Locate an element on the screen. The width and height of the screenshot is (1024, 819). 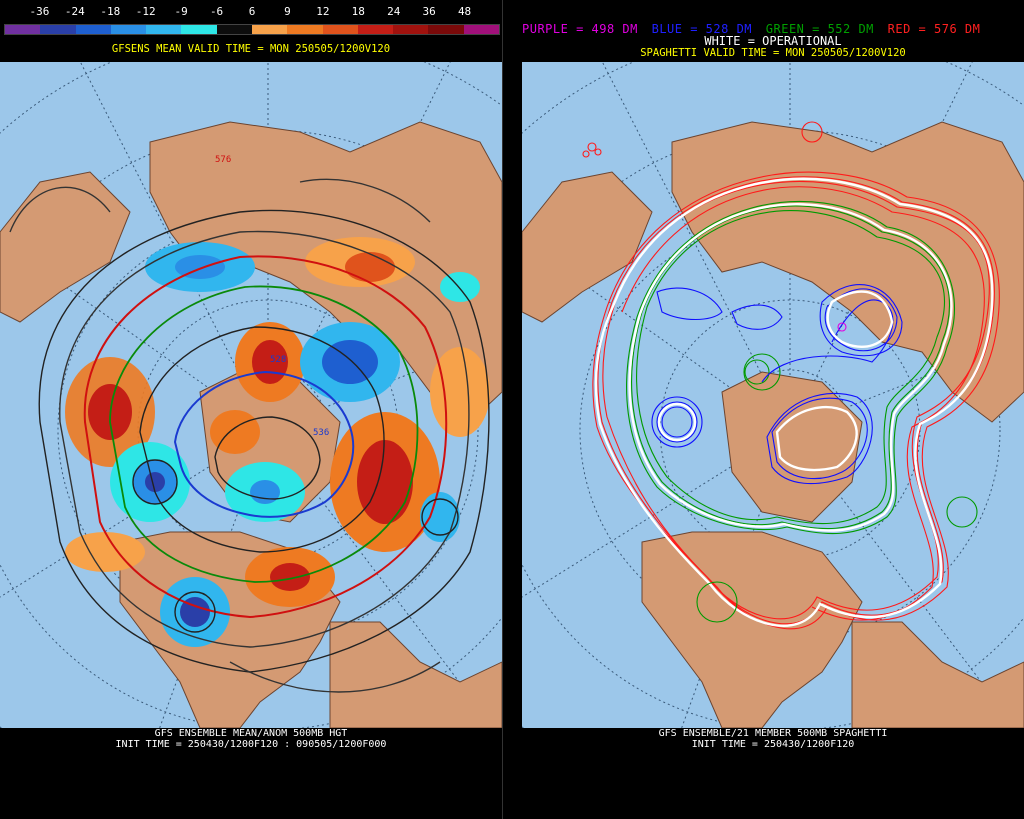
label-528: 528 is located at coordinates (278, 360).